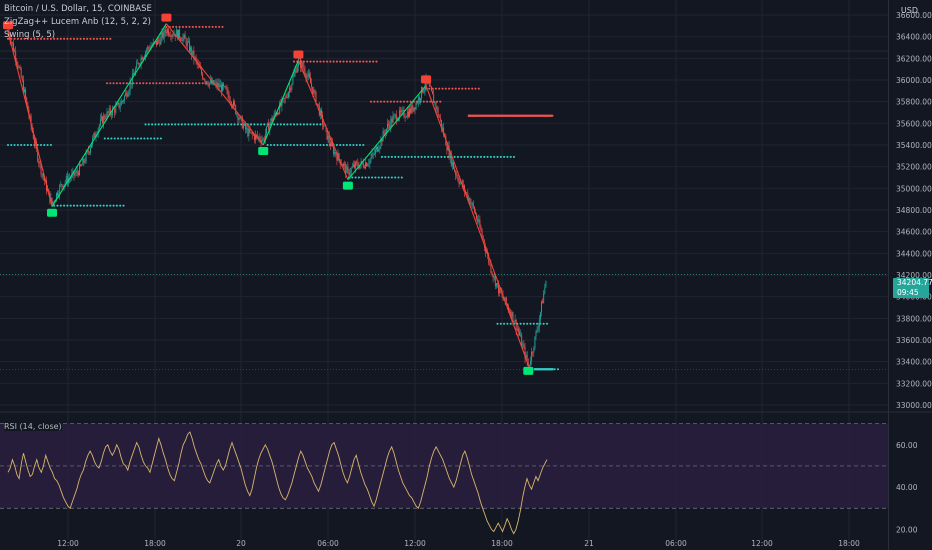 The width and height of the screenshot is (932, 550). What do you see at coordinates (914, 58) in the screenshot?
I see `price-tick-label: 36200.00` at bounding box center [914, 58].